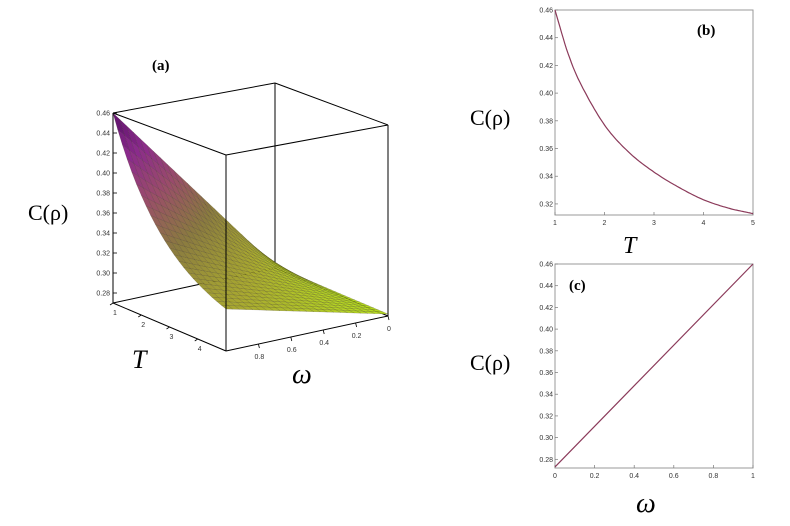 The image size is (790, 526). What do you see at coordinates (260, 357) in the screenshot?
I see `omega-tick-label: 0.8` at bounding box center [260, 357].